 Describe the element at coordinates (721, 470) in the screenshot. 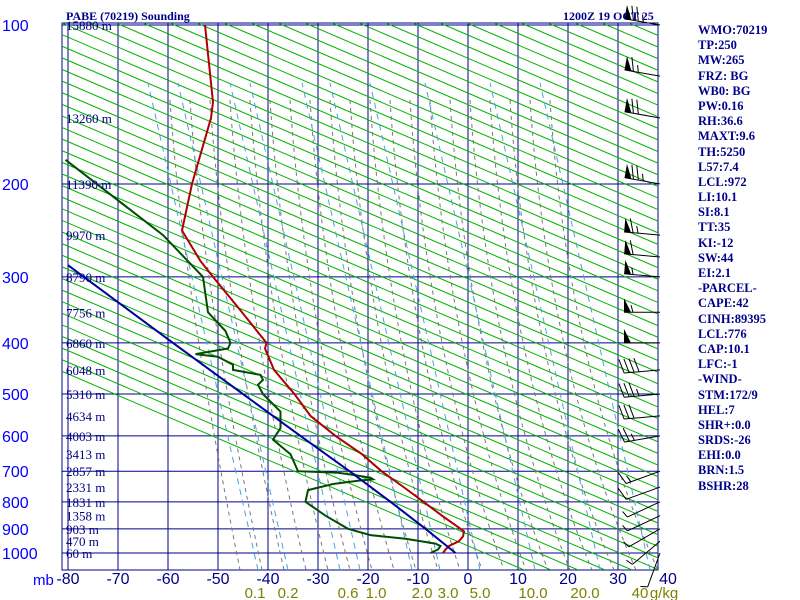

I see `stability-index: BRN:1.5` at that location.